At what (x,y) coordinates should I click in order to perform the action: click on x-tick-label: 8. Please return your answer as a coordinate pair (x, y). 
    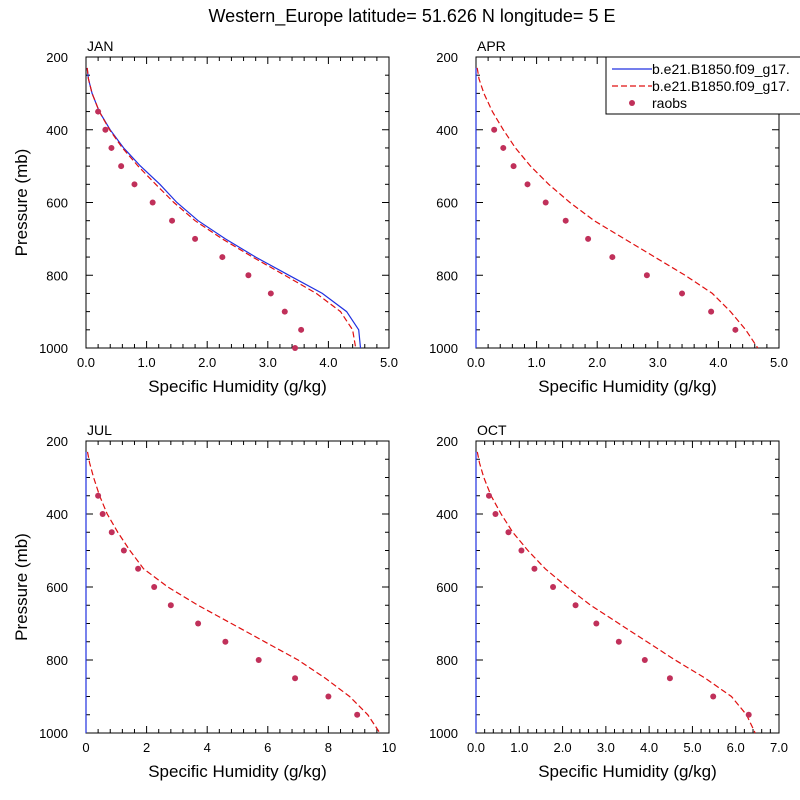
    Looking at the image, I should click on (328, 747).